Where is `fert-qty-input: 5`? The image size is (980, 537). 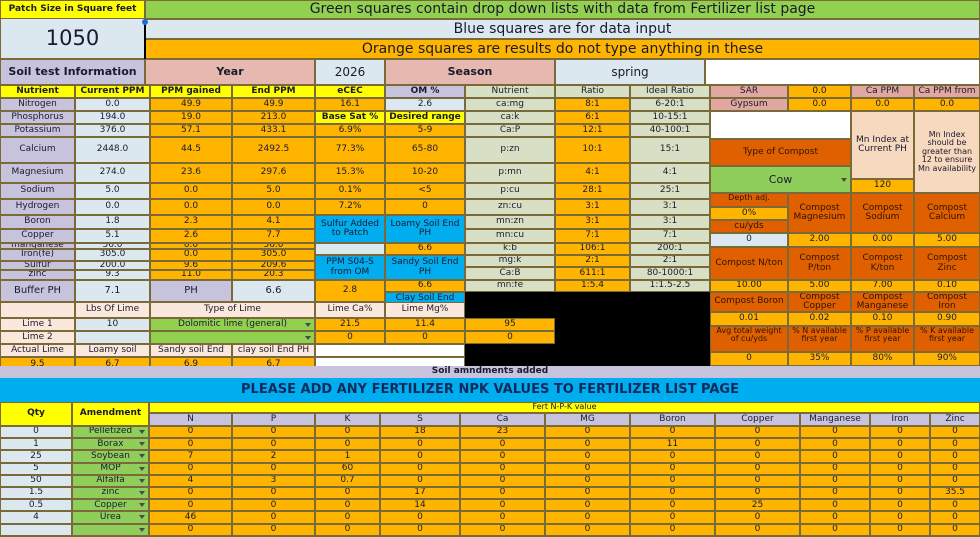 fert-qty-input: 5 is located at coordinates (36, 468).